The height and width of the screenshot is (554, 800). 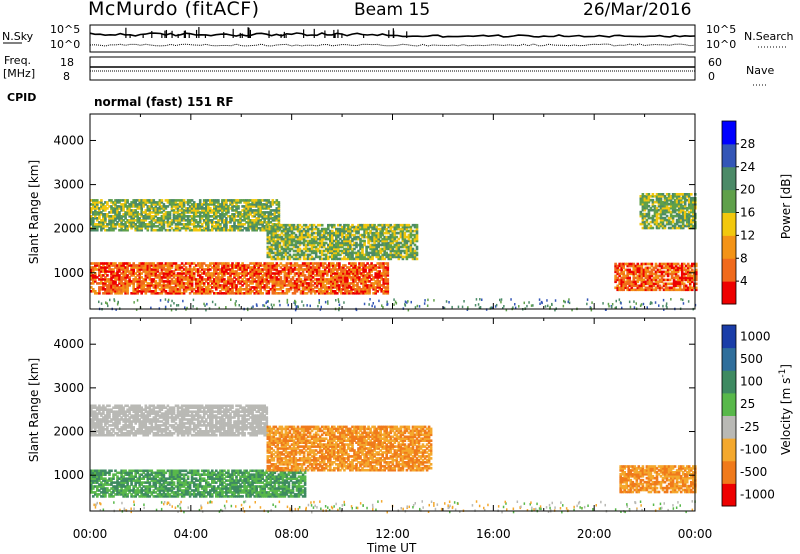 What do you see at coordinates (721, 44) in the screenshot?
I see `noise-tick-right-bottom: 10^0` at bounding box center [721, 44].